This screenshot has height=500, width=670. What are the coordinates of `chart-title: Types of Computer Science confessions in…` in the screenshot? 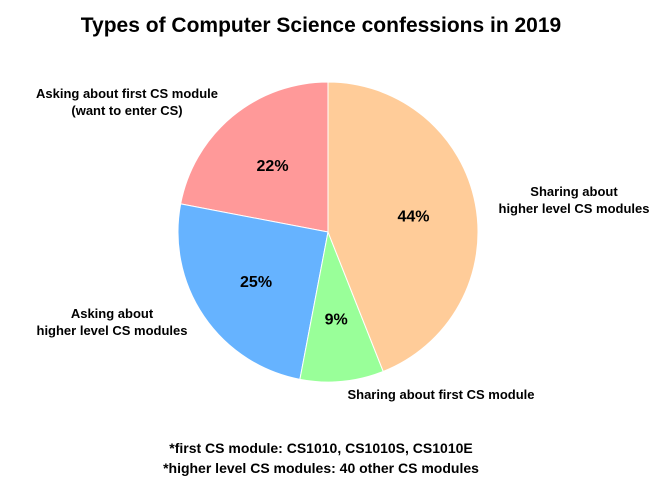 It's located at (321, 25).